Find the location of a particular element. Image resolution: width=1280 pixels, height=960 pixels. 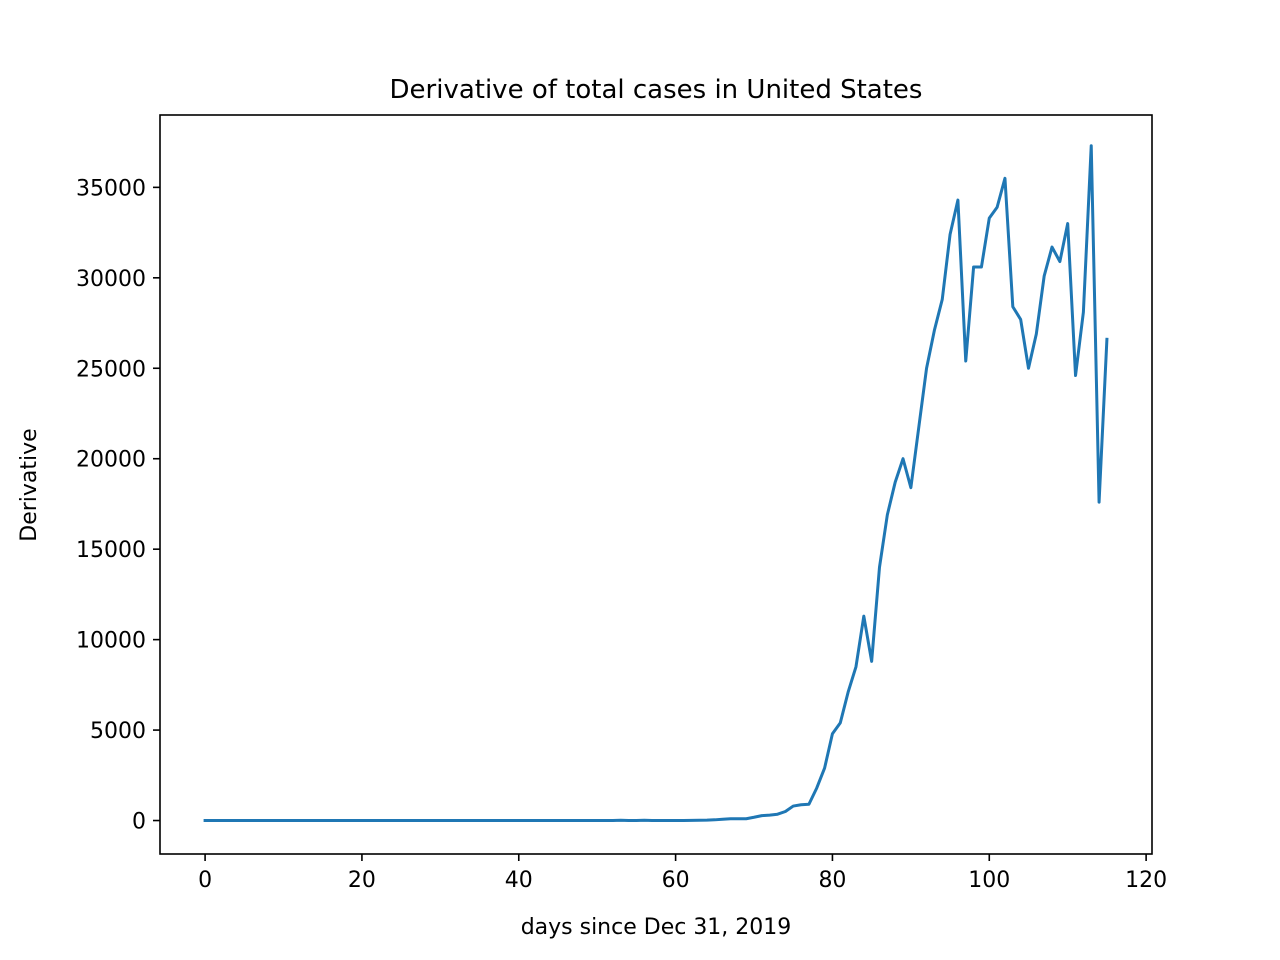

y-axis-label: Derivative is located at coordinates (29, 484).